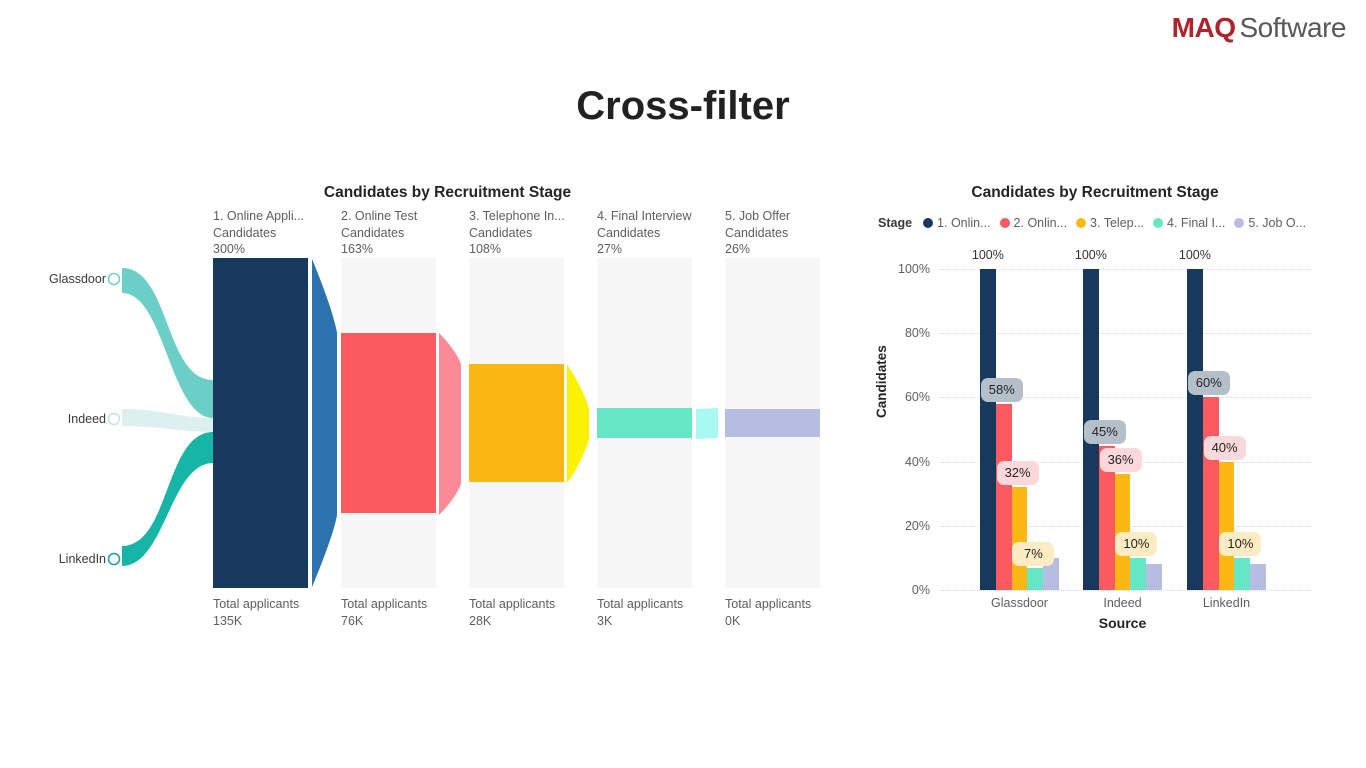  What do you see at coordinates (1208, 383) in the screenshot?
I see `bar-value-callout: 60%` at bounding box center [1208, 383].